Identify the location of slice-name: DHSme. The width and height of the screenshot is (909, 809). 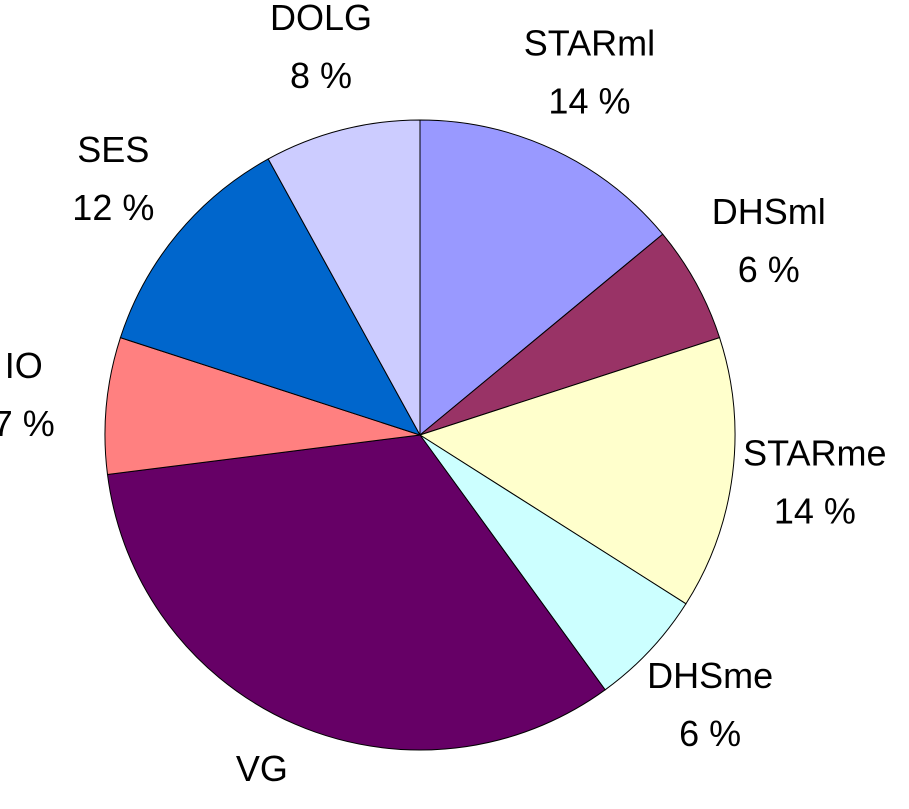
(710, 675).